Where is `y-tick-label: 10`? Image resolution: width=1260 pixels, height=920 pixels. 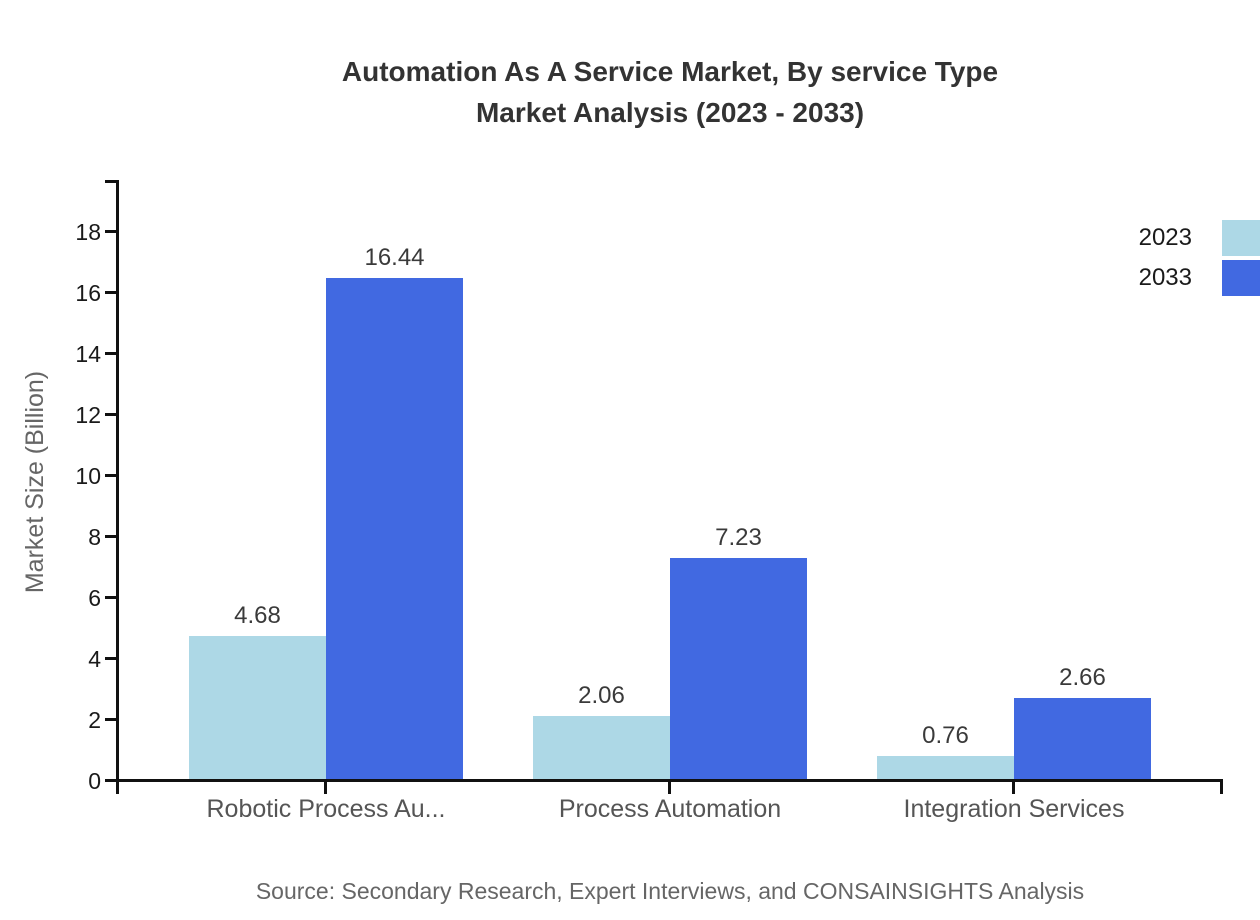
y-tick-label: 10 is located at coordinates (88, 475).